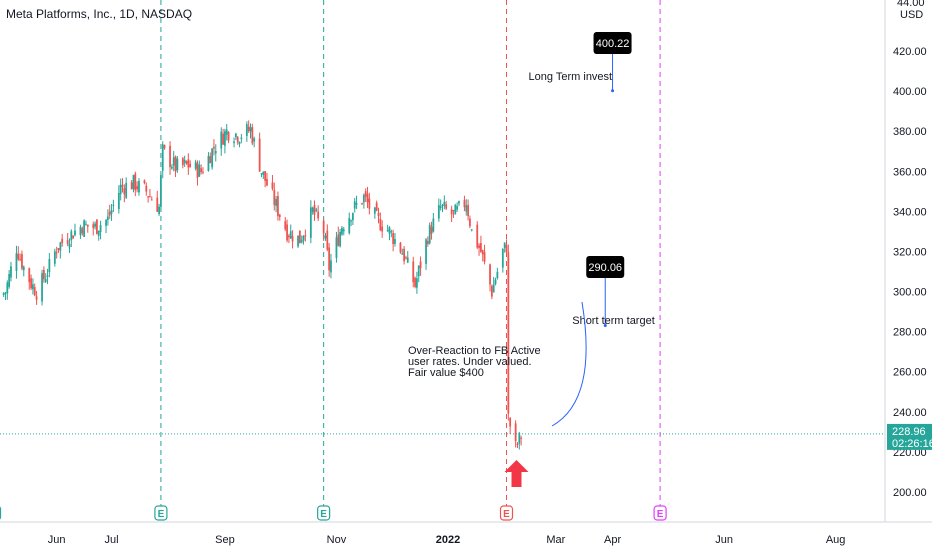  I want to click on x-tick-label: Apr, so click(612, 540).